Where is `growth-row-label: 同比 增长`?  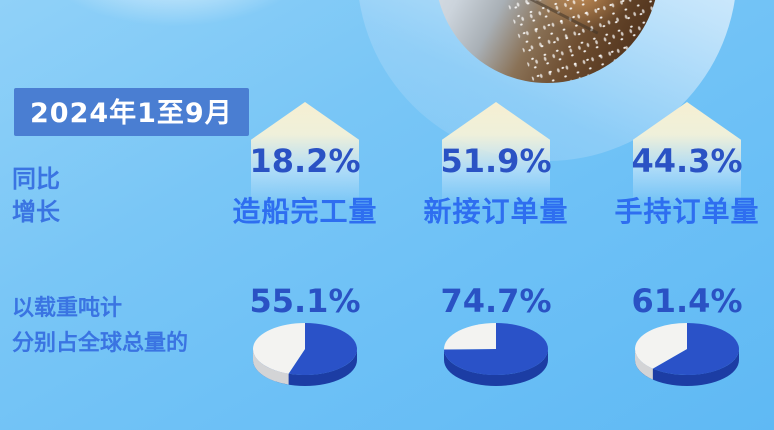
growth-row-label: 同比 增长 is located at coordinates (36, 196).